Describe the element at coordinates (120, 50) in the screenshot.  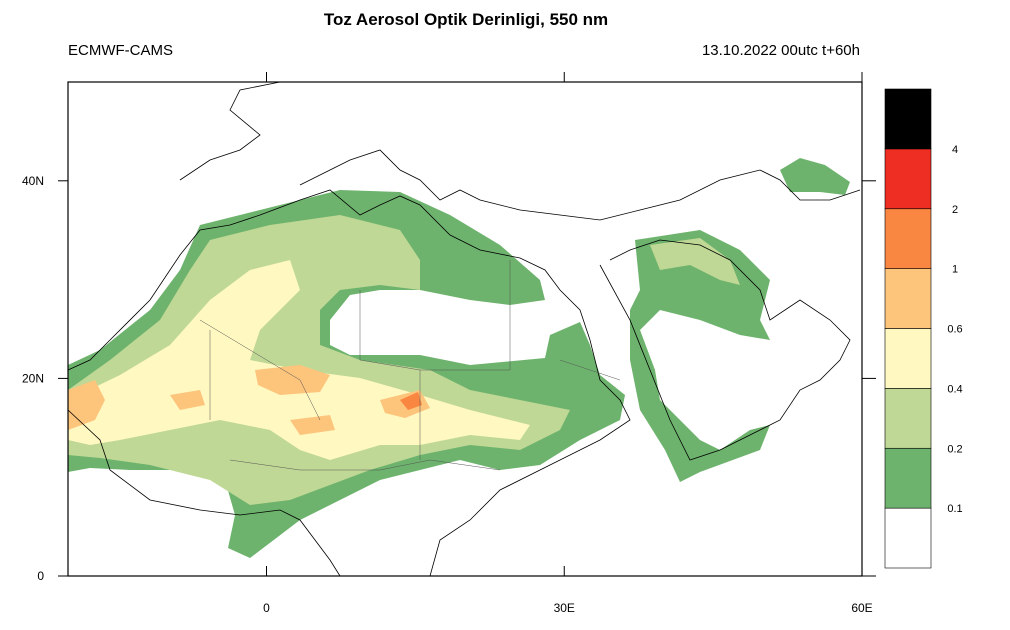
I see `source: ECMWF-CAMS` at that location.